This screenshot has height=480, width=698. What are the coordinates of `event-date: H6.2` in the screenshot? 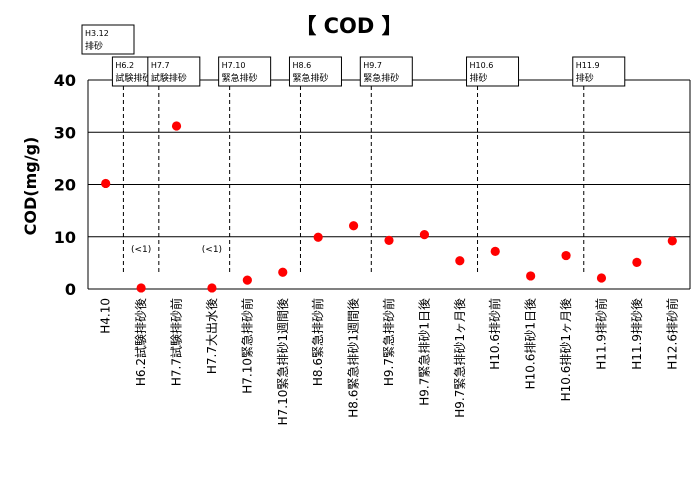 It's located at (124, 65).